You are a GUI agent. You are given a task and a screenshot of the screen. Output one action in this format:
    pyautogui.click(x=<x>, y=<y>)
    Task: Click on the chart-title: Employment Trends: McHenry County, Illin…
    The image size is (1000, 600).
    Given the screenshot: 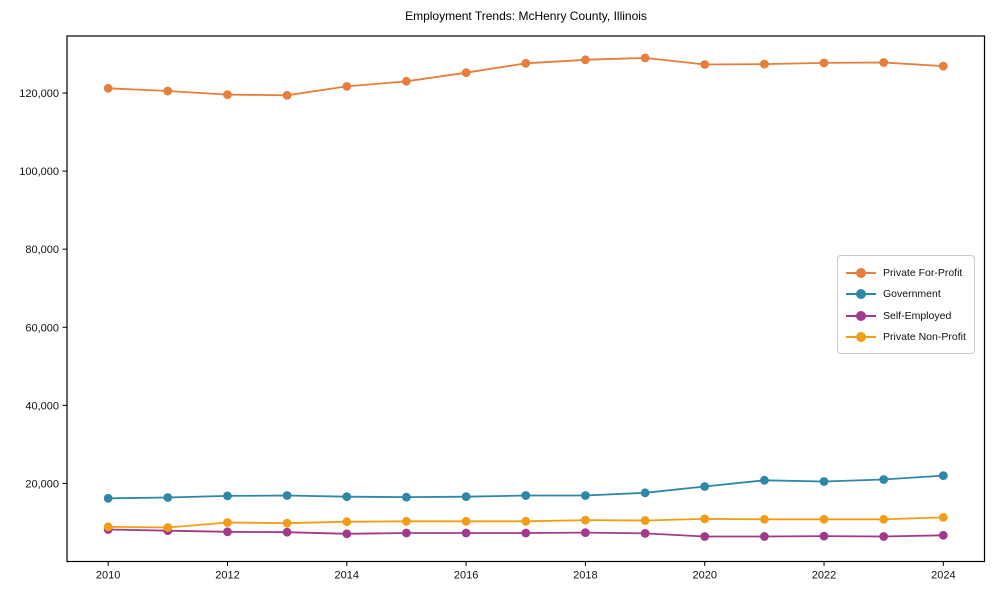 What is the action you would take?
    pyautogui.click(x=526, y=16)
    